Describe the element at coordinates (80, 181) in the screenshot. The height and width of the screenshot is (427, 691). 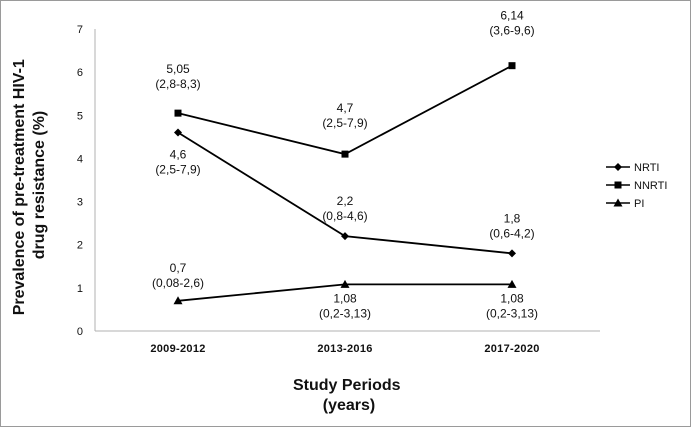
I see `y-tick-labels: 0 1 2 3 4 5 6 7` at that location.